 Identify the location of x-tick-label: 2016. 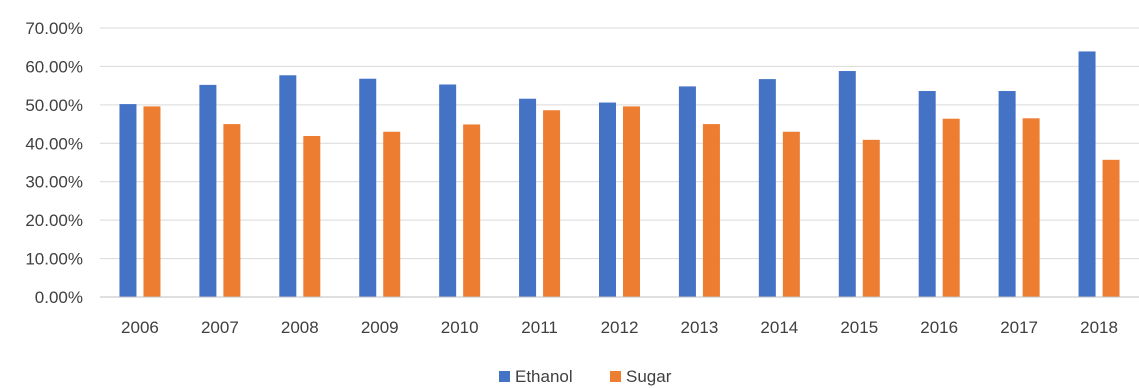
(939, 327).